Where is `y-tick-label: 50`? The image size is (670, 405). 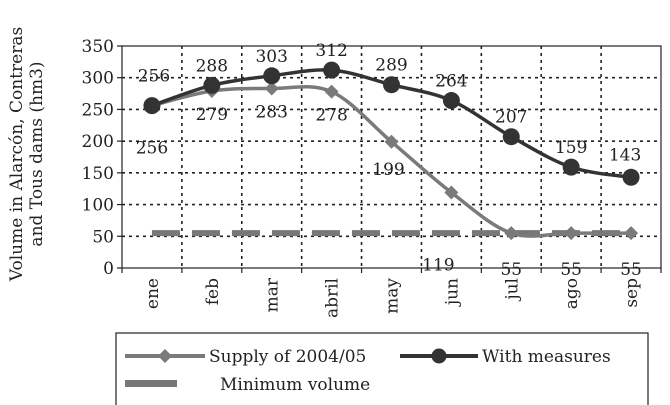
y-tick-label: 50 is located at coordinates (103, 237).